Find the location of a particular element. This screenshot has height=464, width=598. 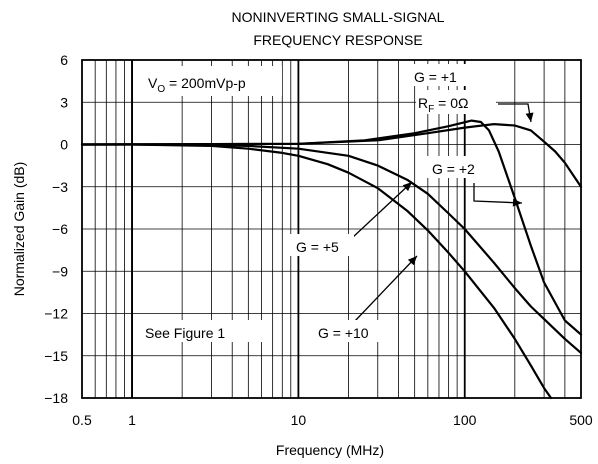

chart-title-line-2: FREQUENCY RESPONSE is located at coordinates (337, 40).